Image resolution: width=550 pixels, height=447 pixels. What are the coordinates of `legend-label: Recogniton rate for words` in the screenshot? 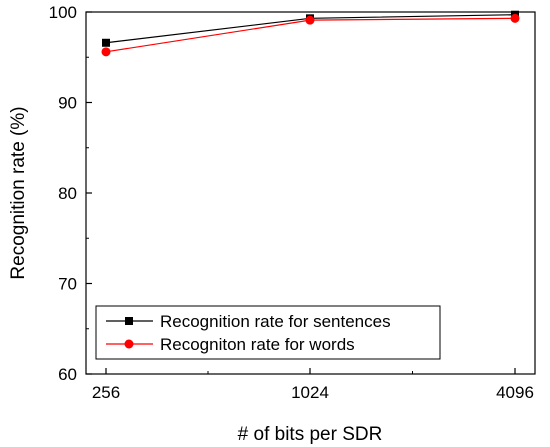 It's located at (257, 344).